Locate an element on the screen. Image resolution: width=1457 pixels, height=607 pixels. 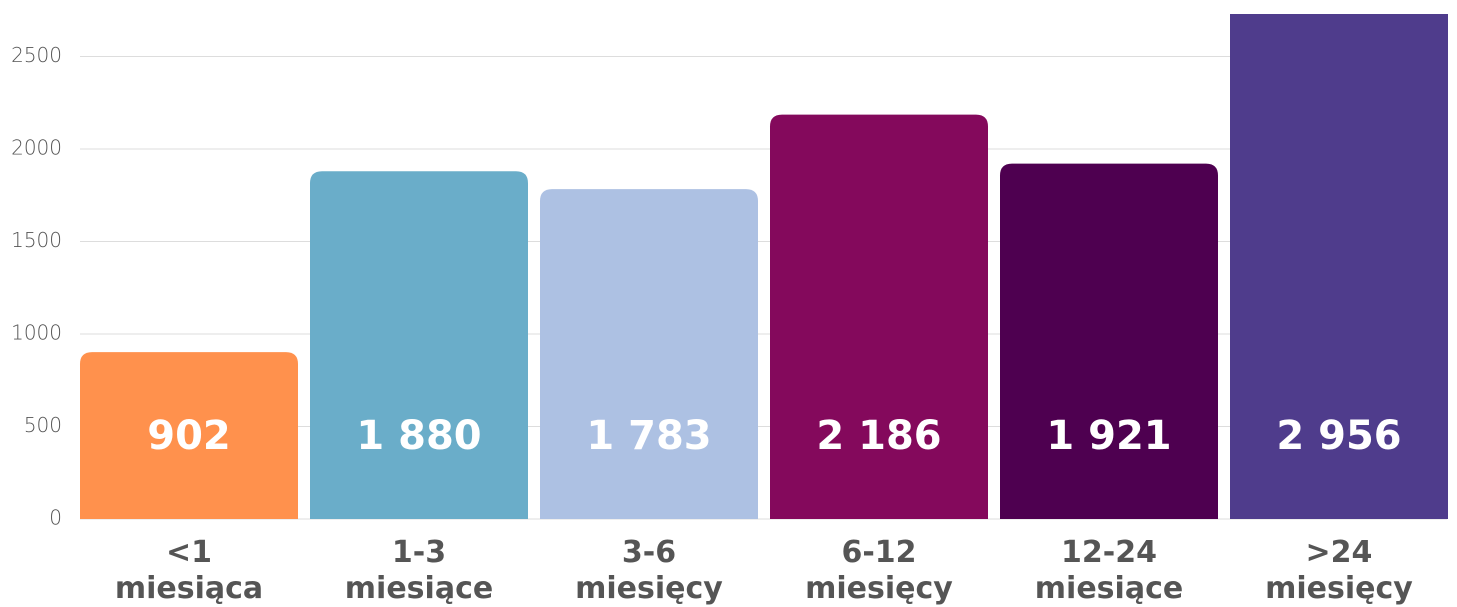
y-tick-label: 0 is located at coordinates (55, 518).